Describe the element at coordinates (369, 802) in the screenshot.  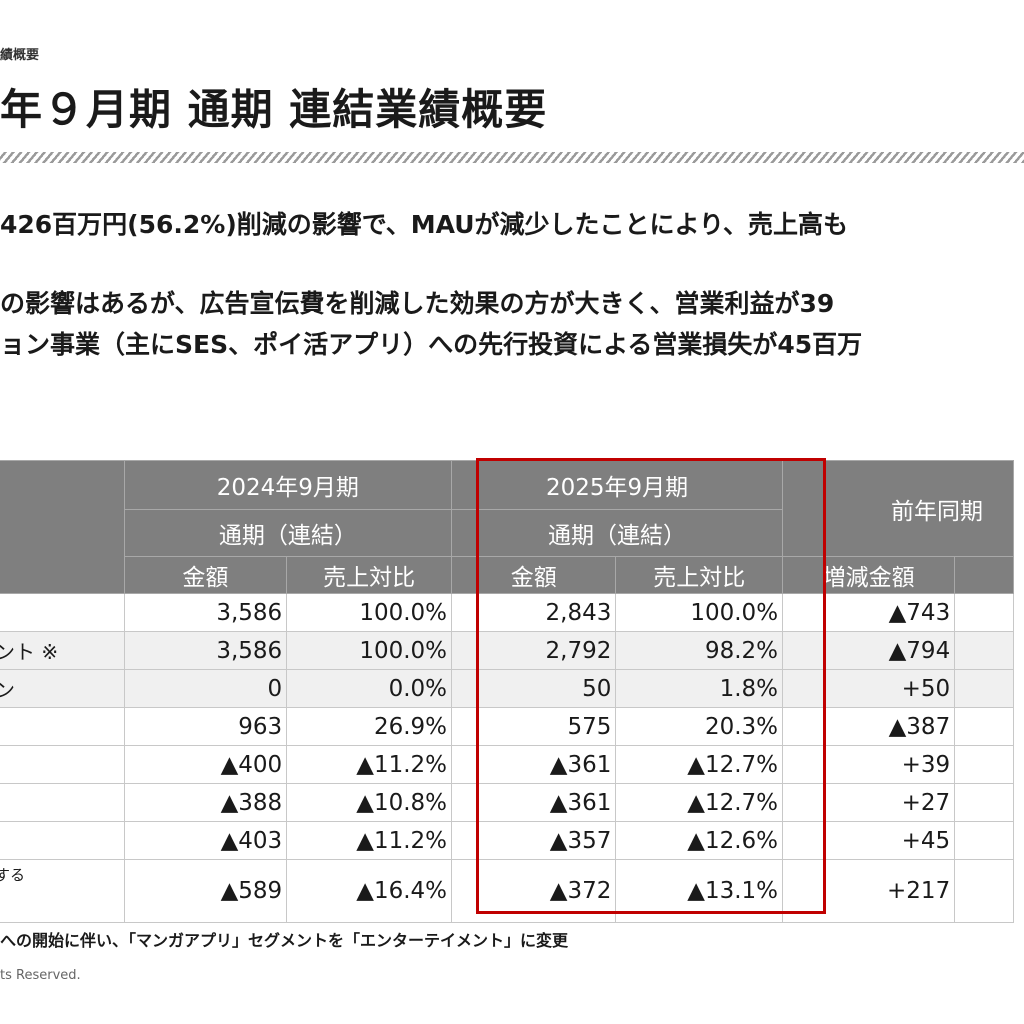
I see `table-cell: ▲10.8%` at that location.